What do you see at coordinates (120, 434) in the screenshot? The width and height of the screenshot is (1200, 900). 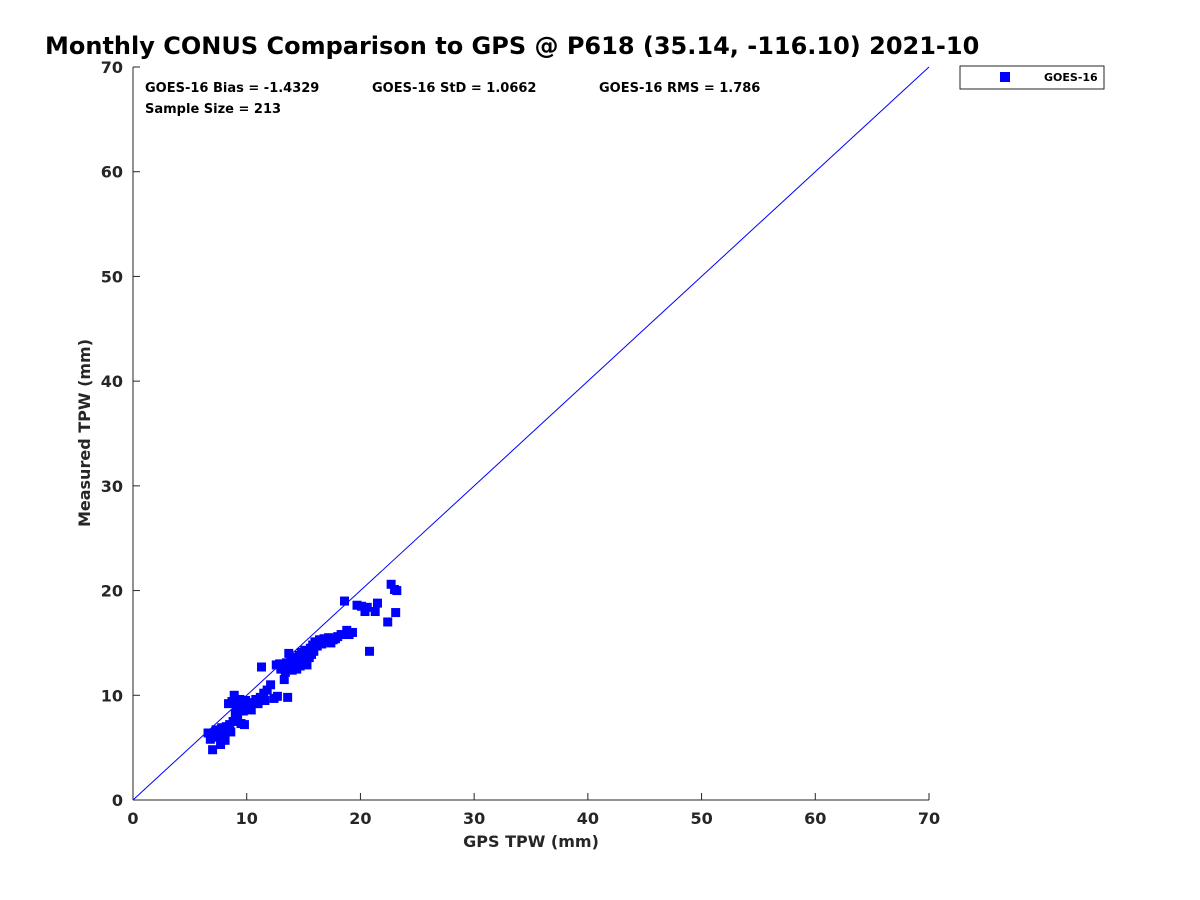 I see `y-ticks: 0 10 20 30 40 50 60 70` at bounding box center [120, 434].